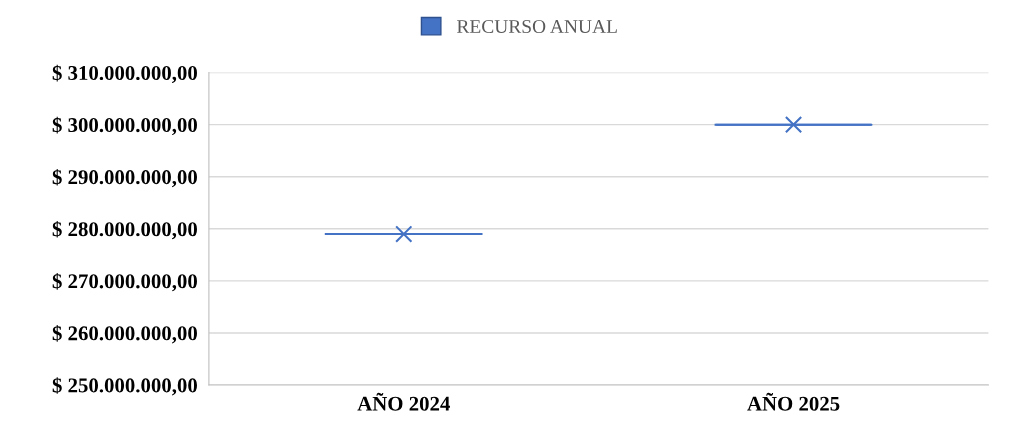 The height and width of the screenshot is (440, 1019). Describe the element at coordinates (793, 401) in the screenshot. I see `x-tick-label: AÑO 2025` at that location.